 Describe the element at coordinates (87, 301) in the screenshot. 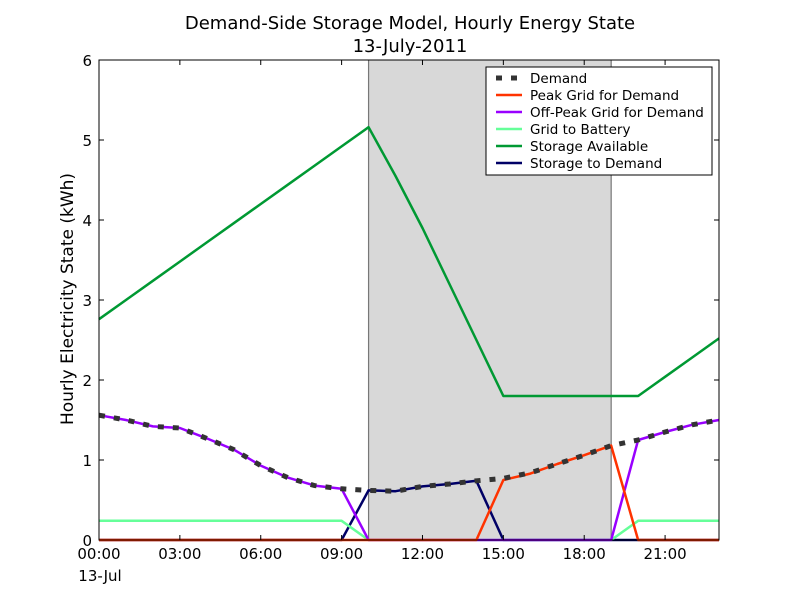

I see `y-tick-label: 3` at that location.